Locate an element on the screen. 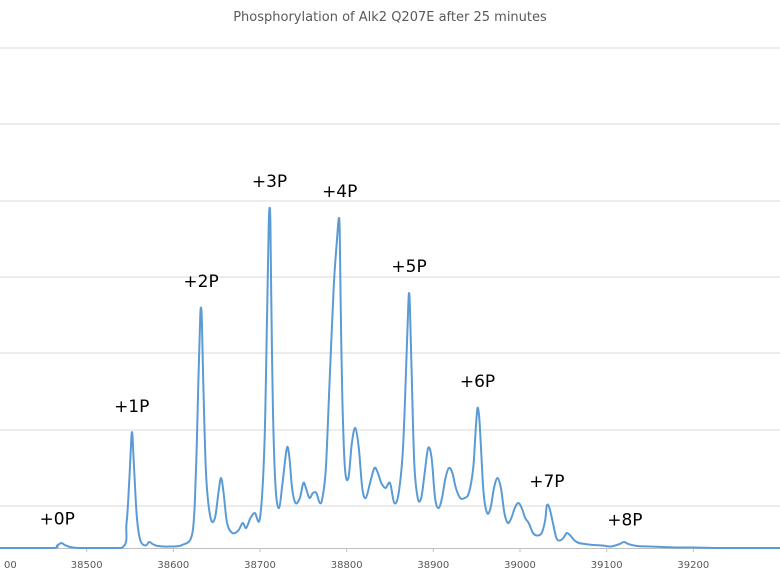  peak-label: +8P is located at coordinates (624, 521).